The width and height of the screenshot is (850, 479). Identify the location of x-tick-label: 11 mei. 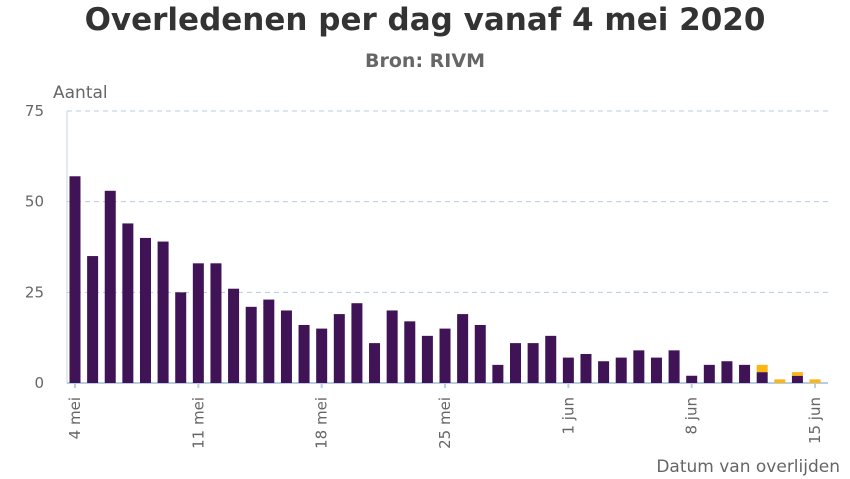
(198, 423).